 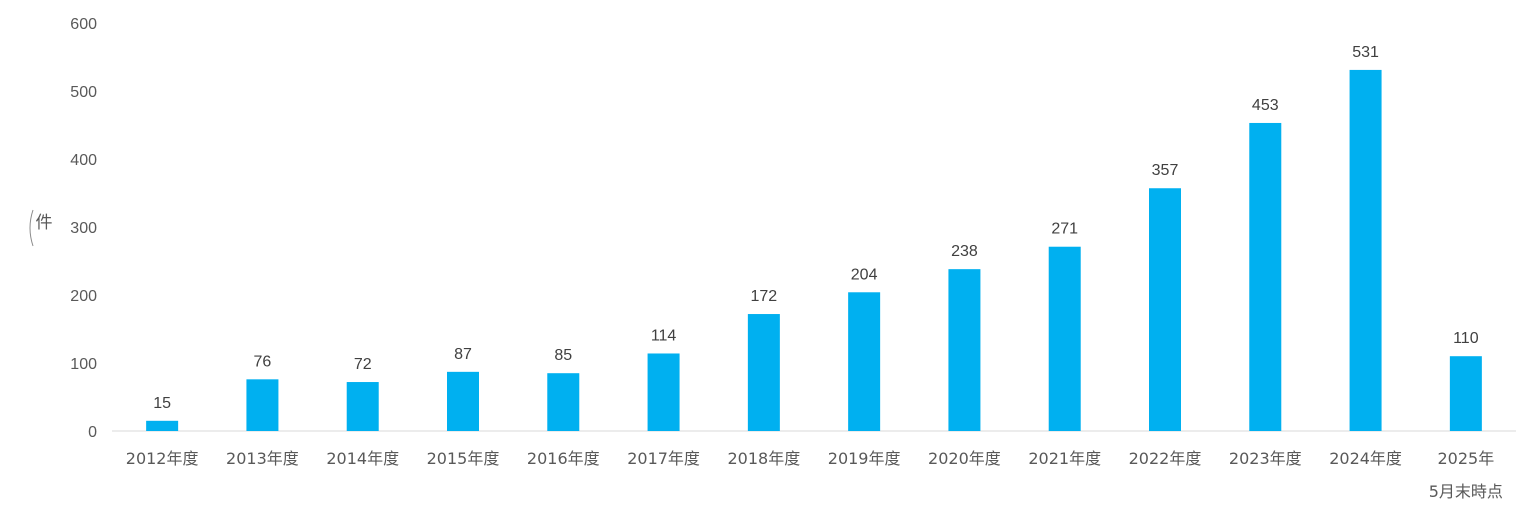 I want to click on data-label: 87, so click(x=463, y=354).